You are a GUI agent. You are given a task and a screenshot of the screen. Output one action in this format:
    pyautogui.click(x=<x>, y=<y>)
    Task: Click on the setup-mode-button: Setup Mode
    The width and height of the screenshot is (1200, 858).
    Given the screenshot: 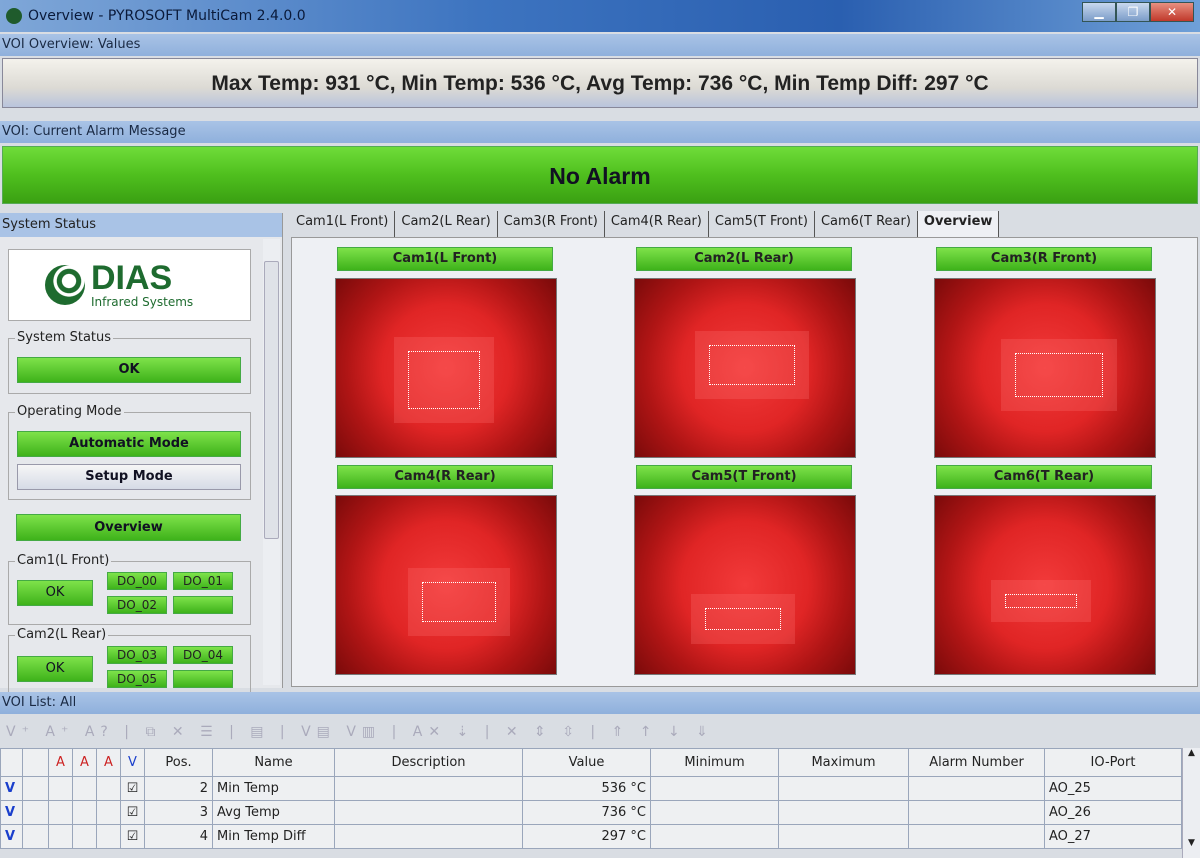 What is the action you would take?
    pyautogui.click(x=129, y=477)
    